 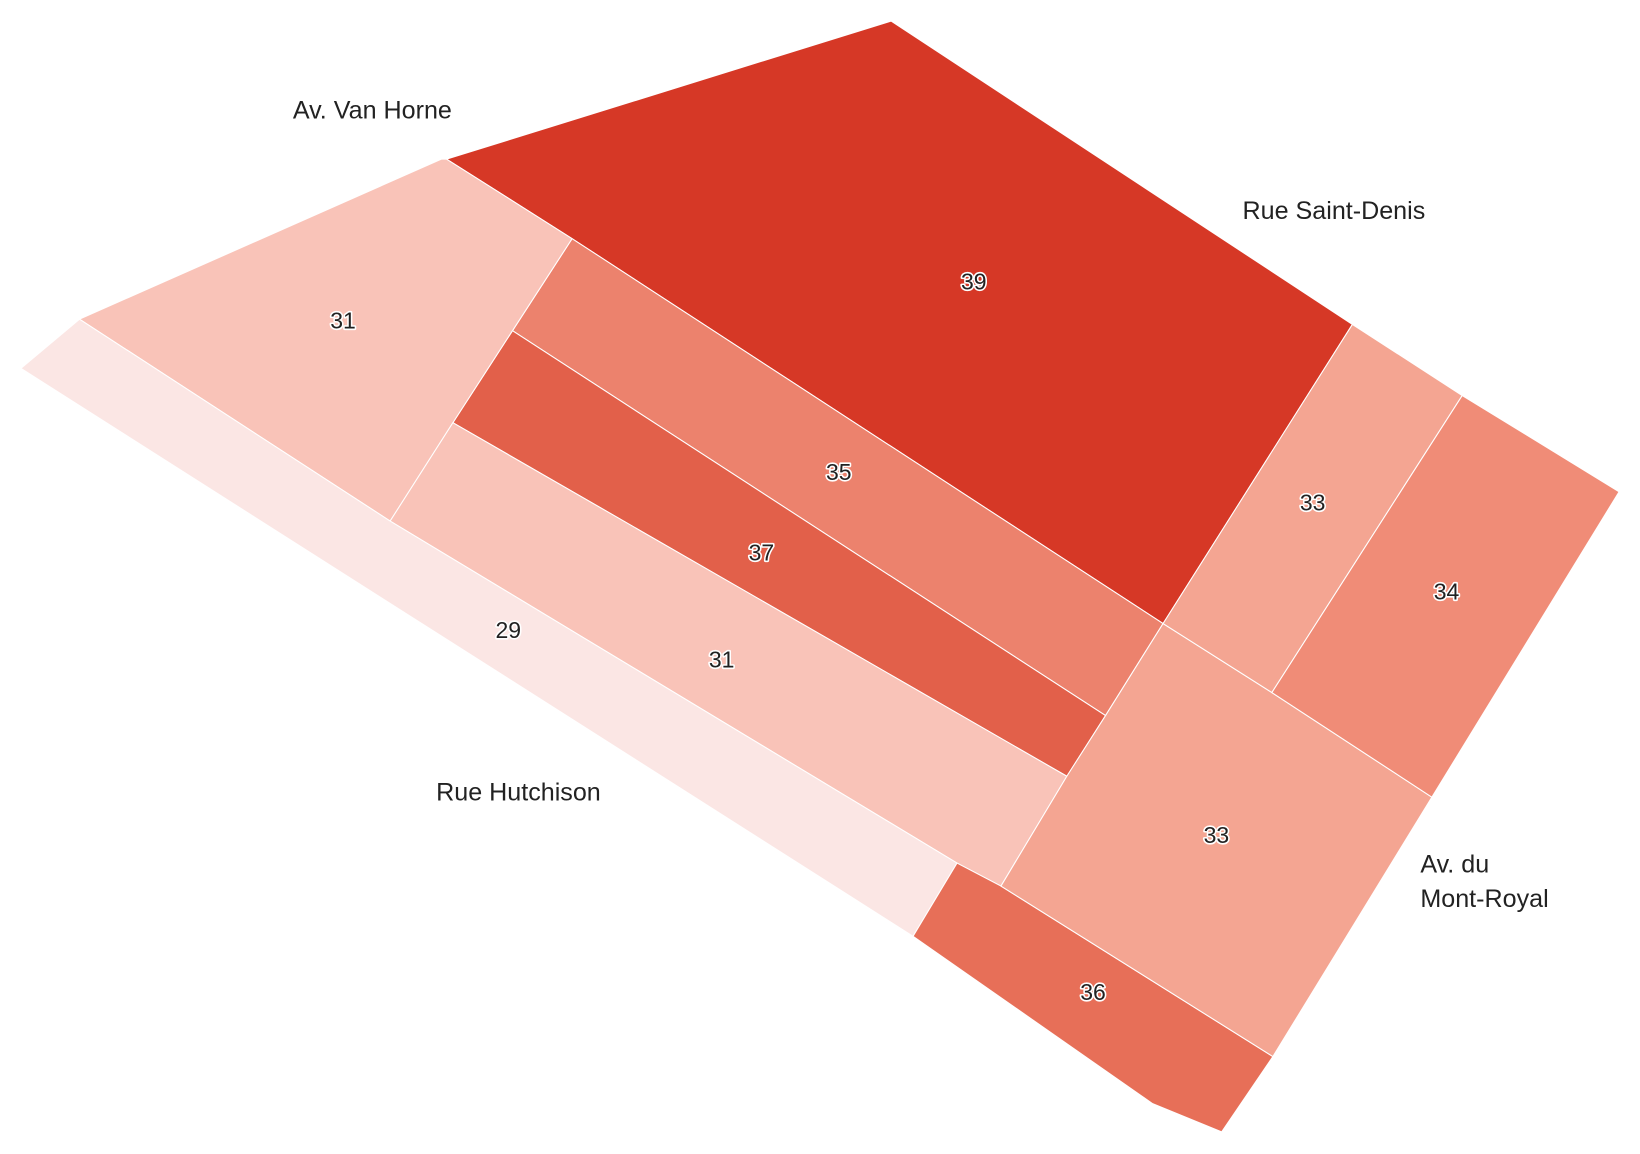 I want to click on street-label: Mont-Royal, so click(x=1484, y=899).